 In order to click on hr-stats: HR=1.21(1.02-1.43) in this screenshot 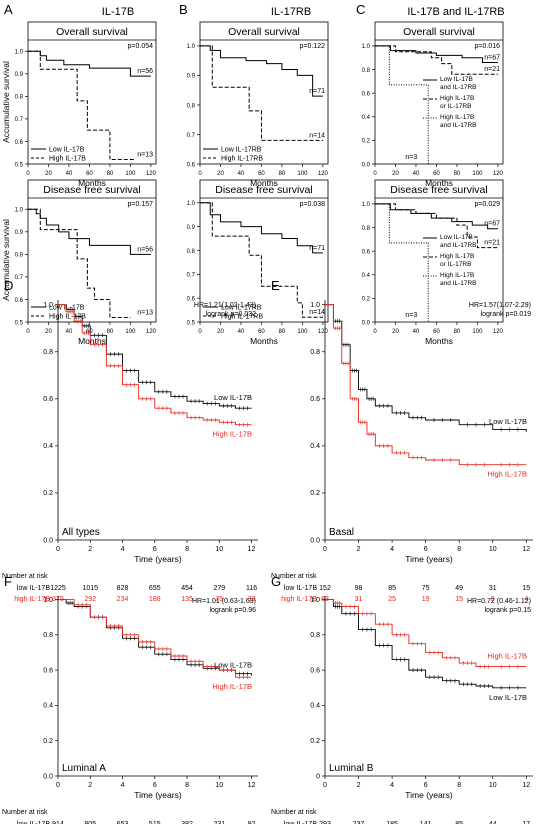, I will do `click(225, 305)`.